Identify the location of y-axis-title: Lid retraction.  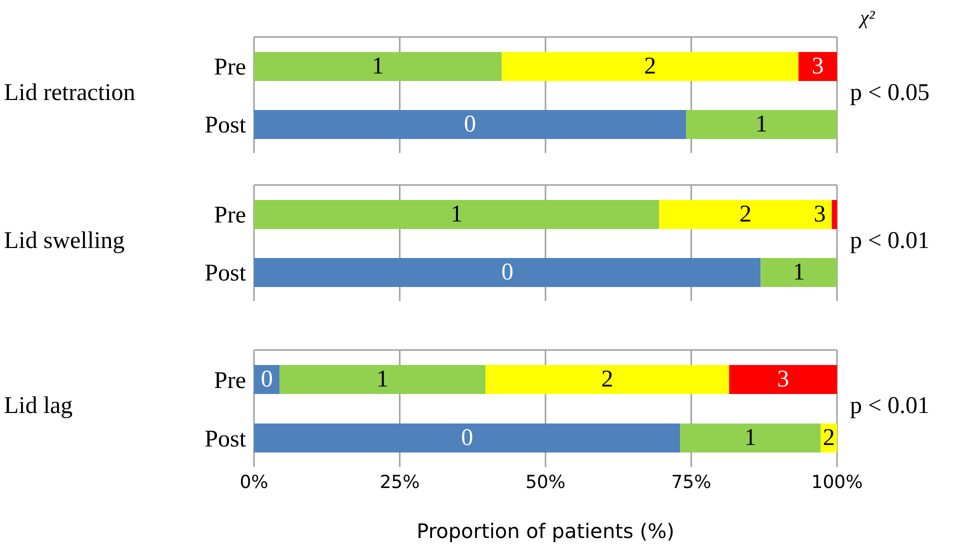
(70, 93).